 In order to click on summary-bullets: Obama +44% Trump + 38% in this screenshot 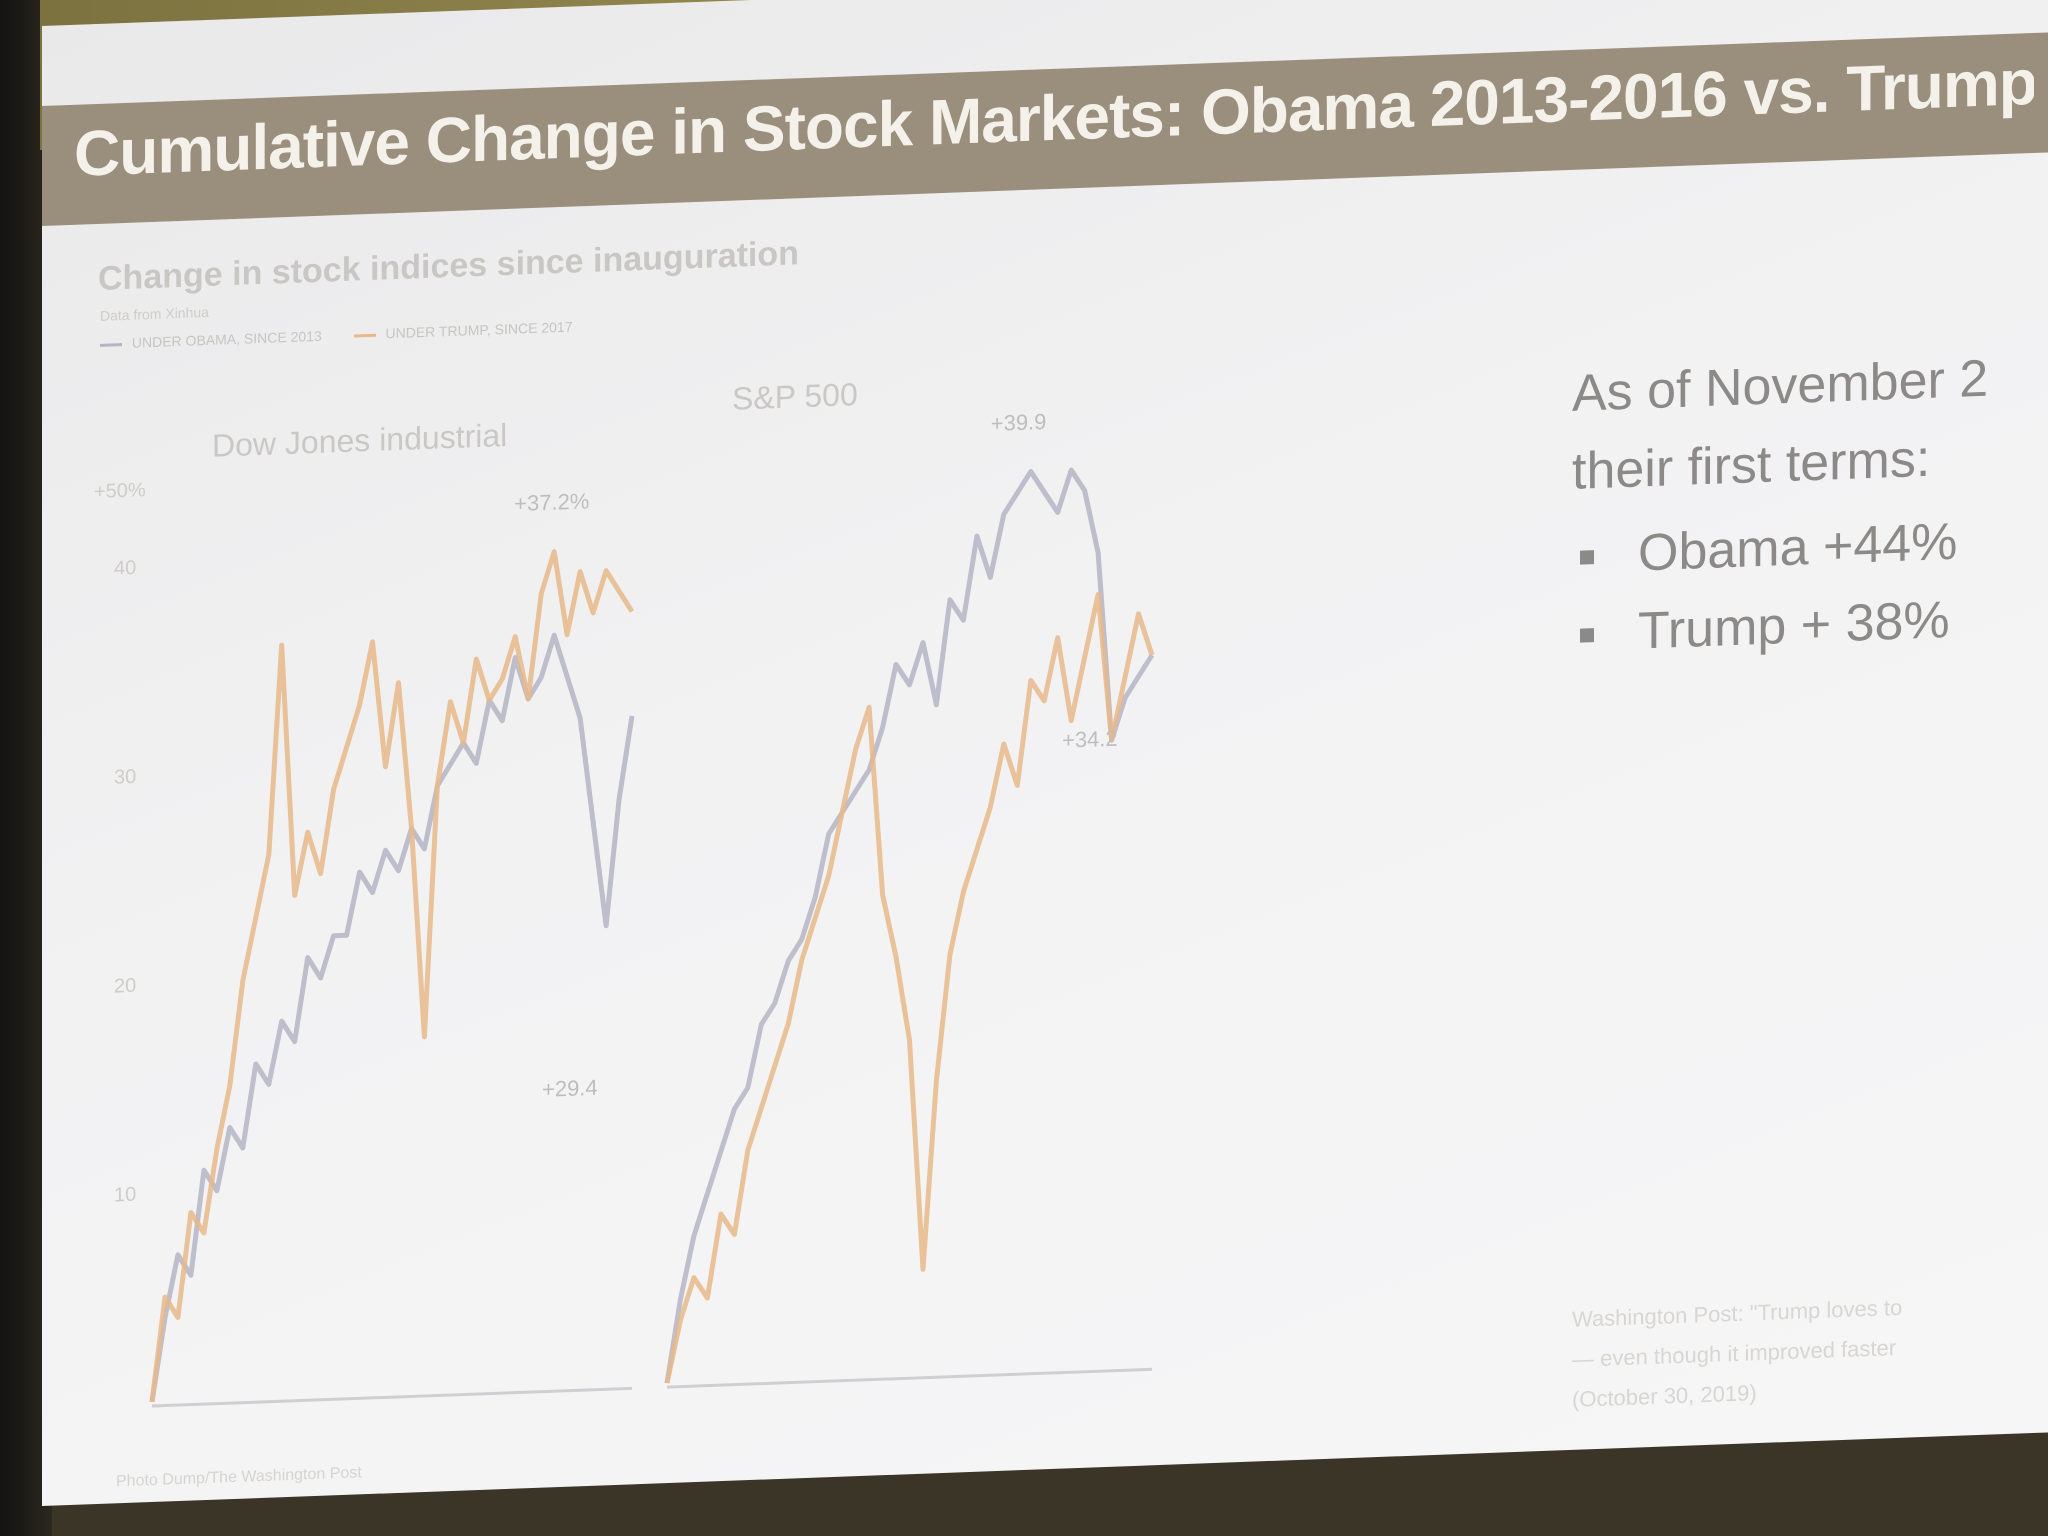, I will do `click(1780, 587)`.